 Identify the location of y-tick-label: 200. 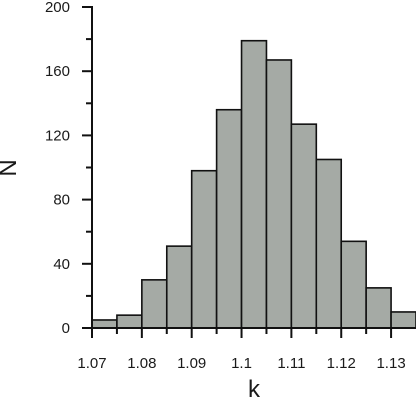
(57, 8).